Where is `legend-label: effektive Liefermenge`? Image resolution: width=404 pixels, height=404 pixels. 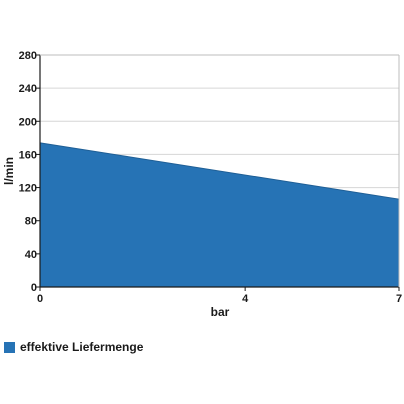 legend-label: effektive Liefermenge is located at coordinates (82, 347).